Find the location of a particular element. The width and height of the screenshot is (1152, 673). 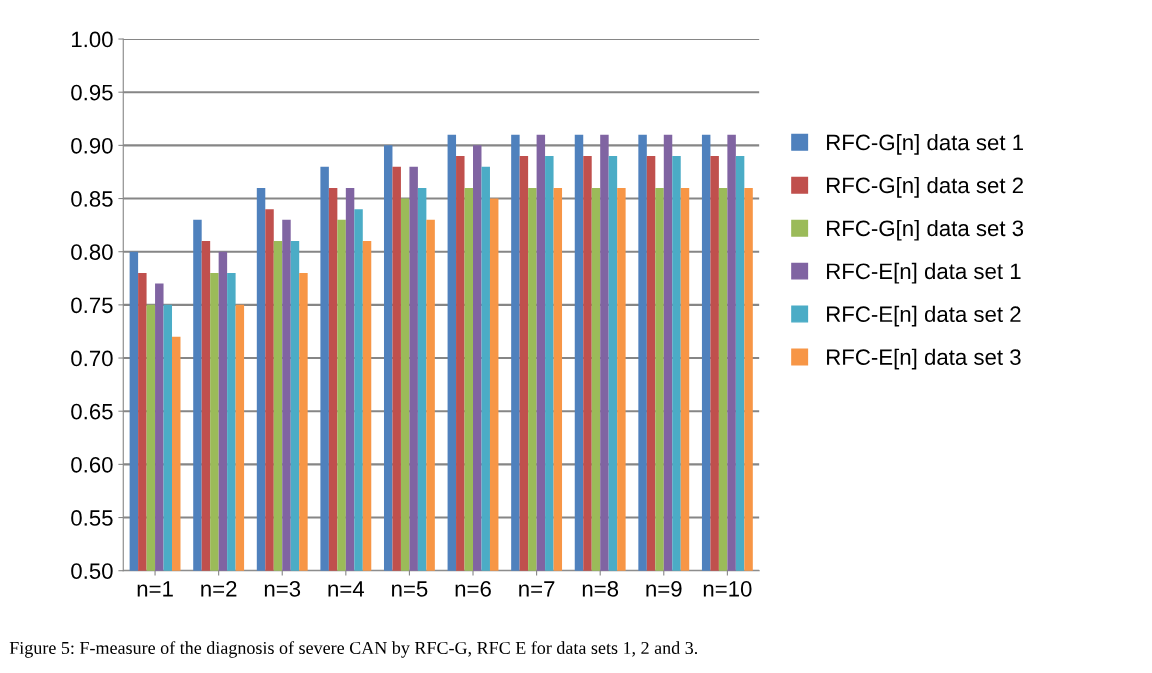

legend-label: RFC-E[n] data set 1 is located at coordinates (924, 273).